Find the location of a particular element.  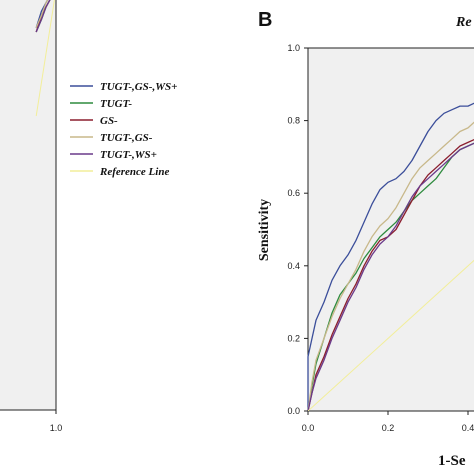

legend-label-tugt: TUGT- is located at coordinates (116, 104).